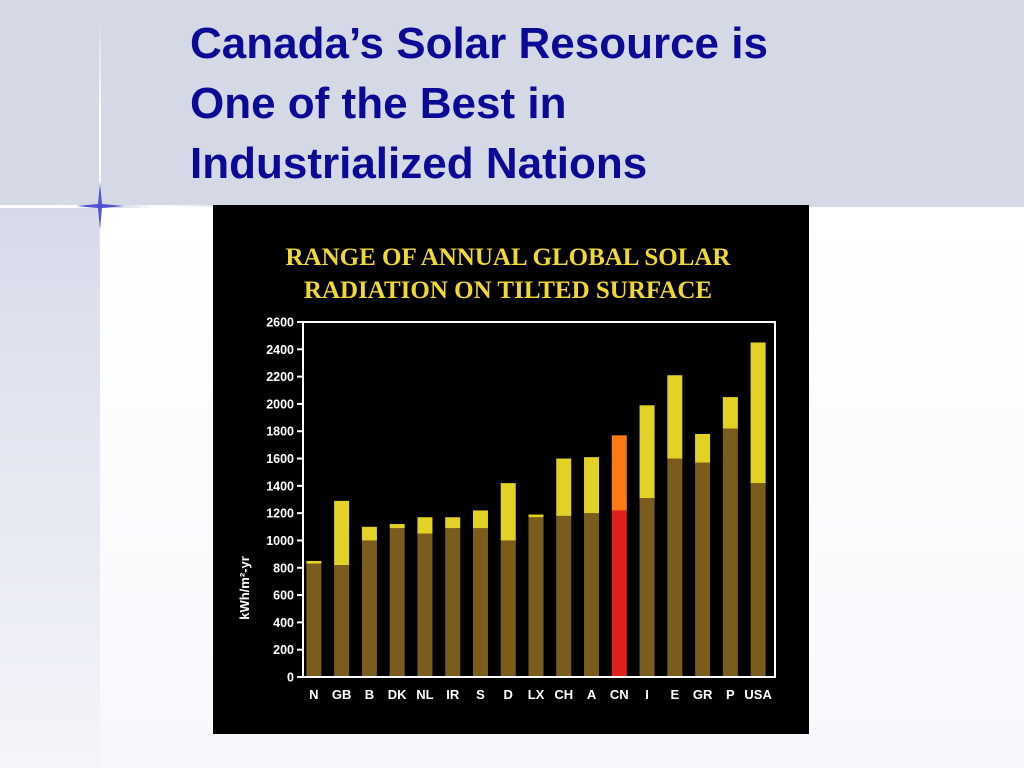 The image size is (1024, 768). I want to click on bar-base-ch, so click(564, 595).